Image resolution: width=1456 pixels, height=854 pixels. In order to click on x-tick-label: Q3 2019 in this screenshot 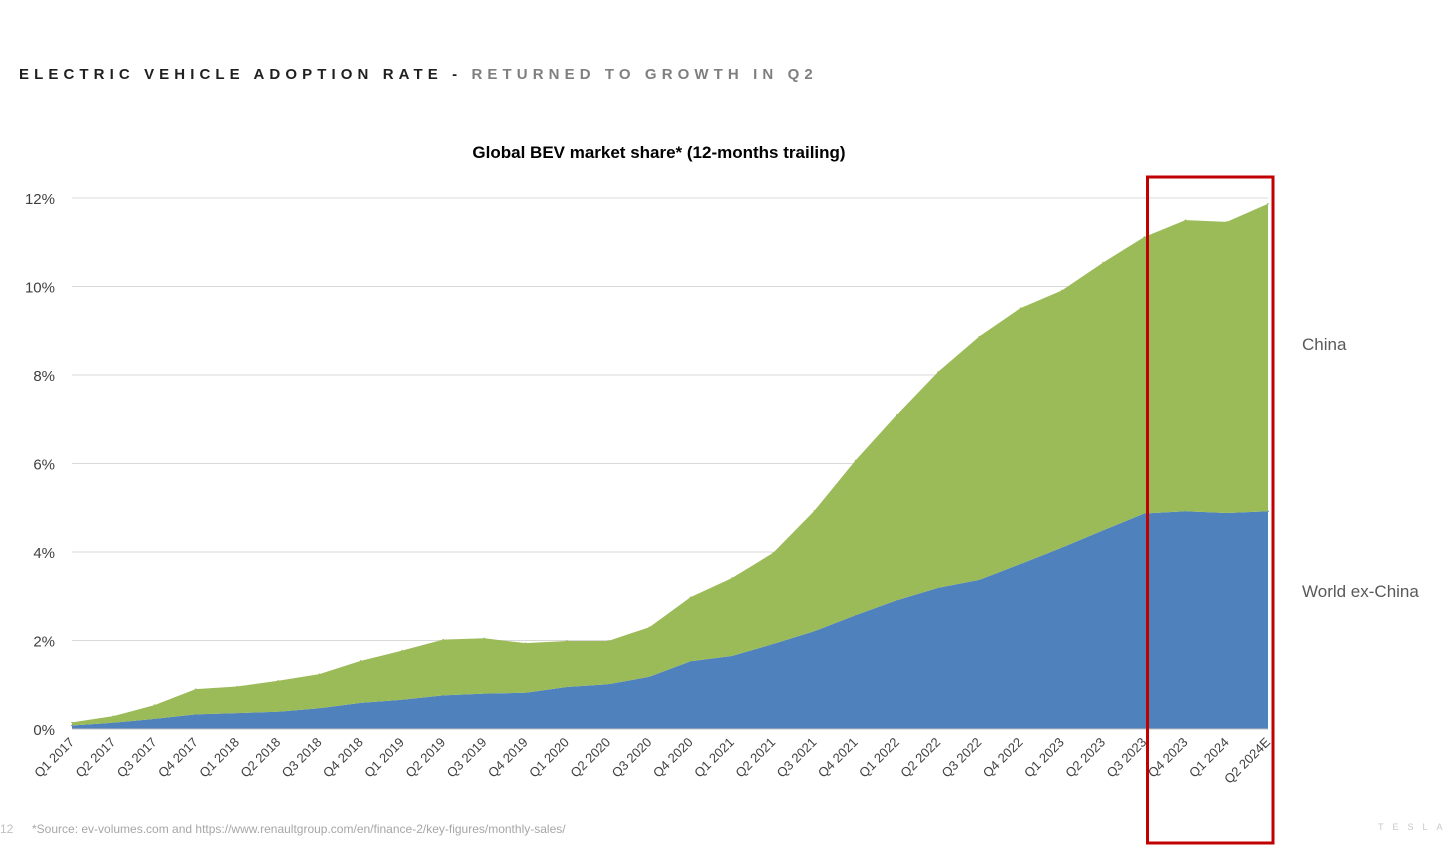, I will do `click(467, 758)`.